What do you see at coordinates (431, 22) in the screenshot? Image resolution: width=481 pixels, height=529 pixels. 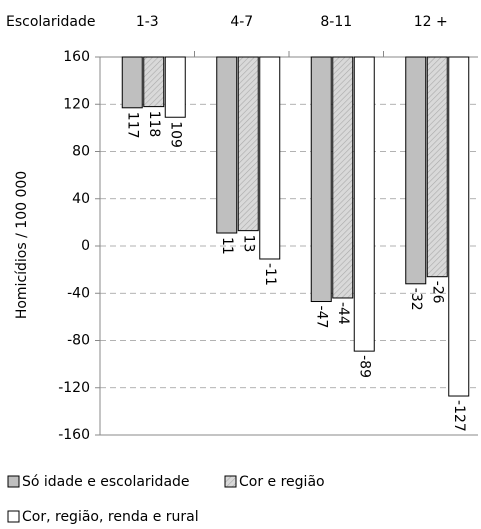 I see `x-tick-label: 12 +` at bounding box center [431, 22].